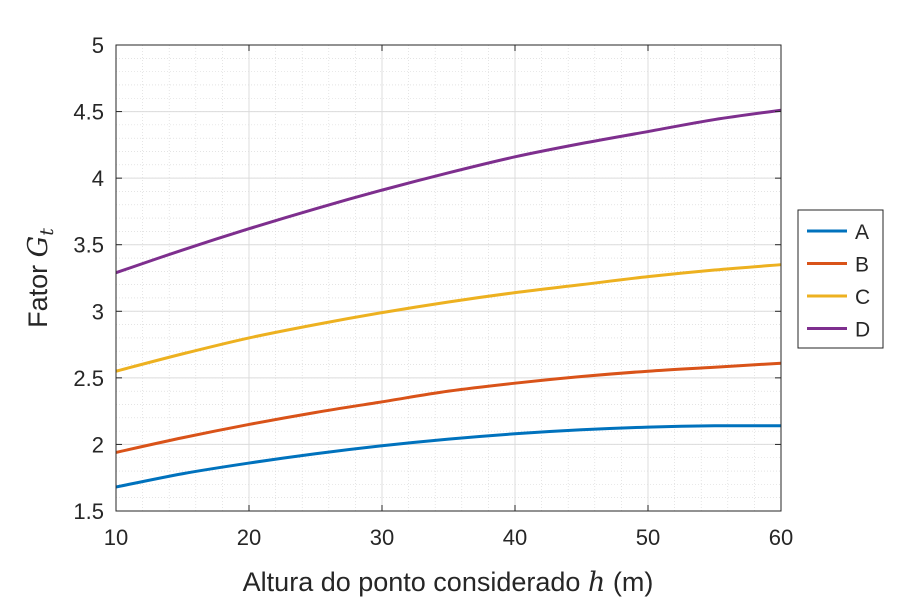 This screenshot has height=600, width=900. I want to click on x-tick-label: 30, so click(382, 537).